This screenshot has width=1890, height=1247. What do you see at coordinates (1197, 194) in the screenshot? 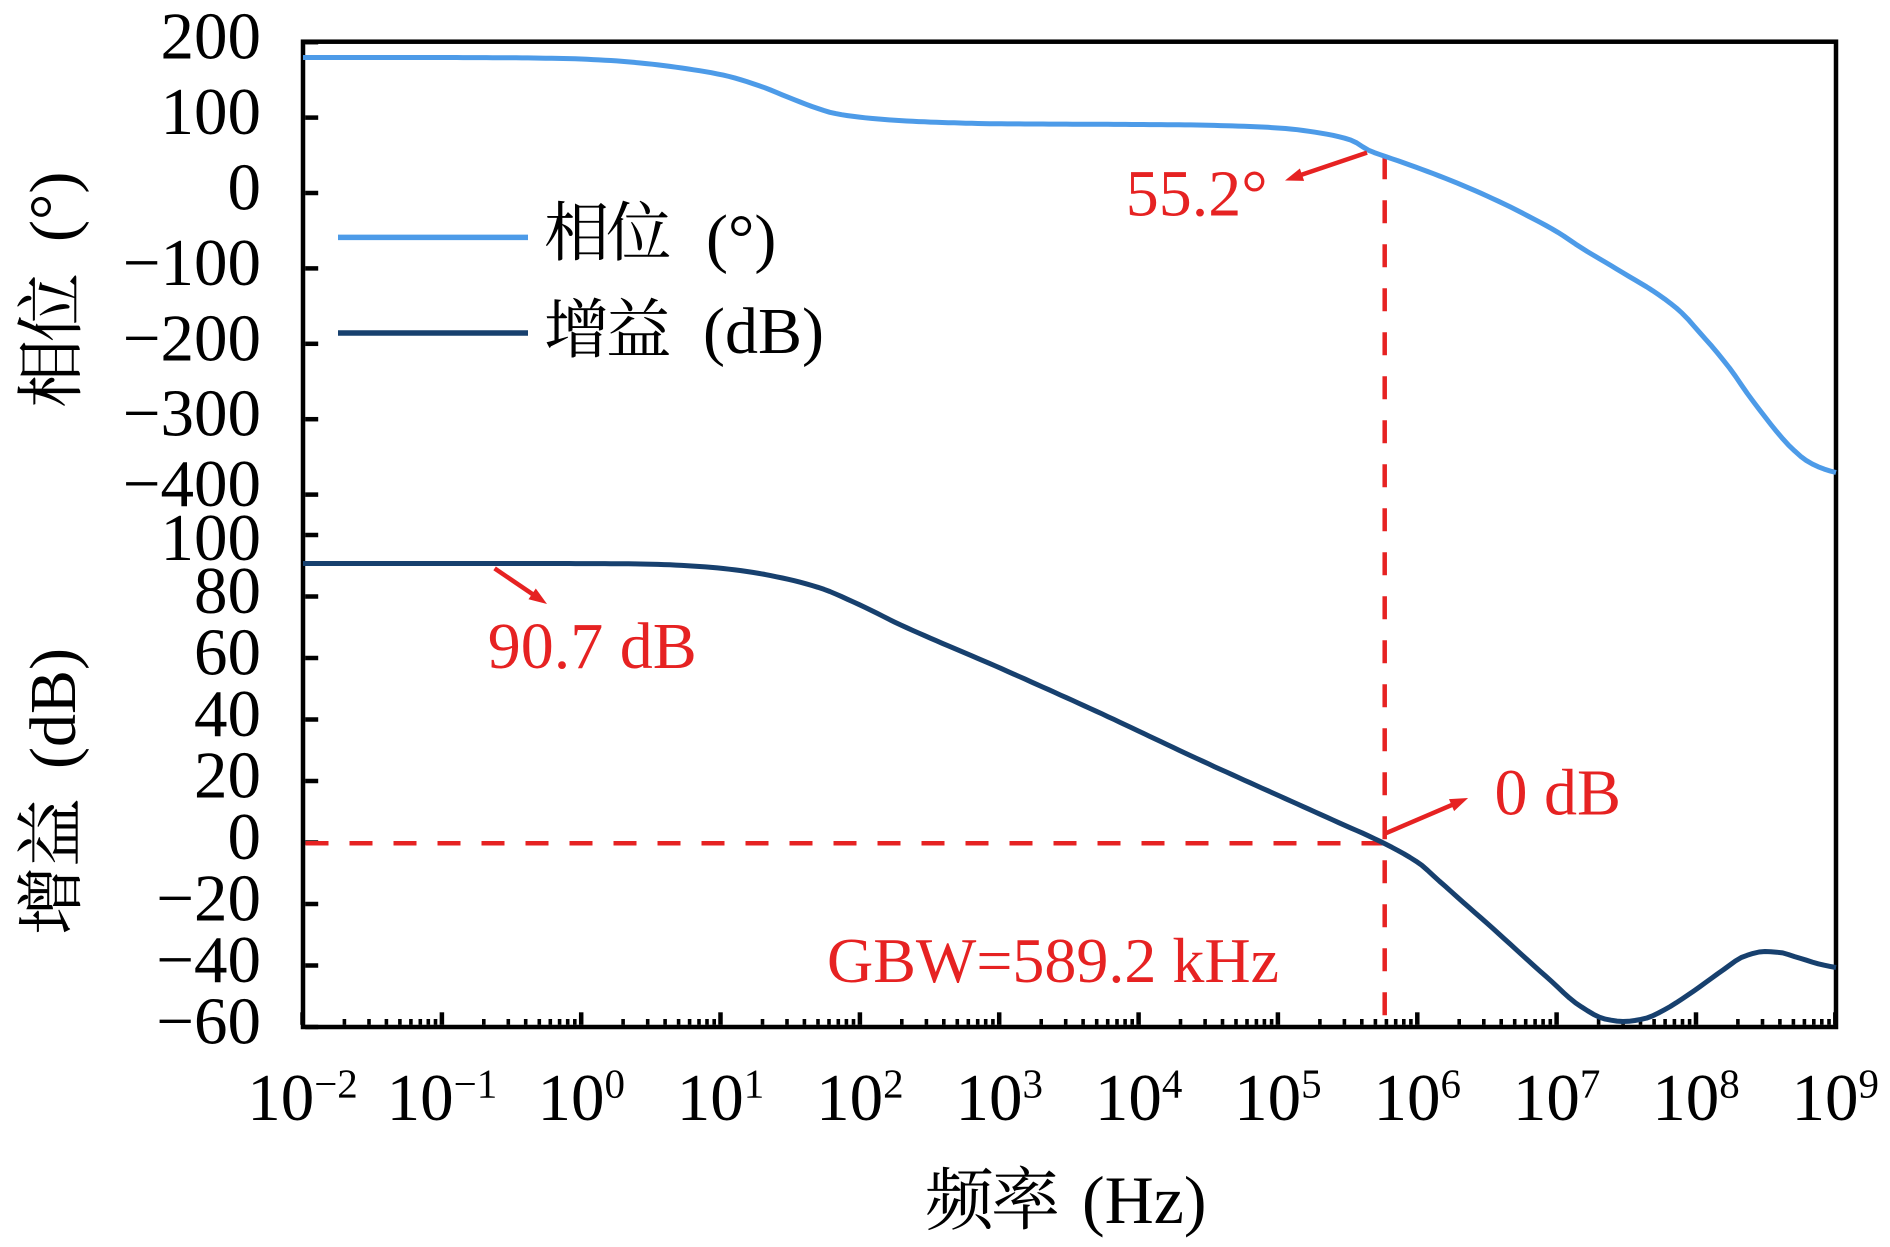
I see `svg-text: 55.2°` at bounding box center [1197, 194].